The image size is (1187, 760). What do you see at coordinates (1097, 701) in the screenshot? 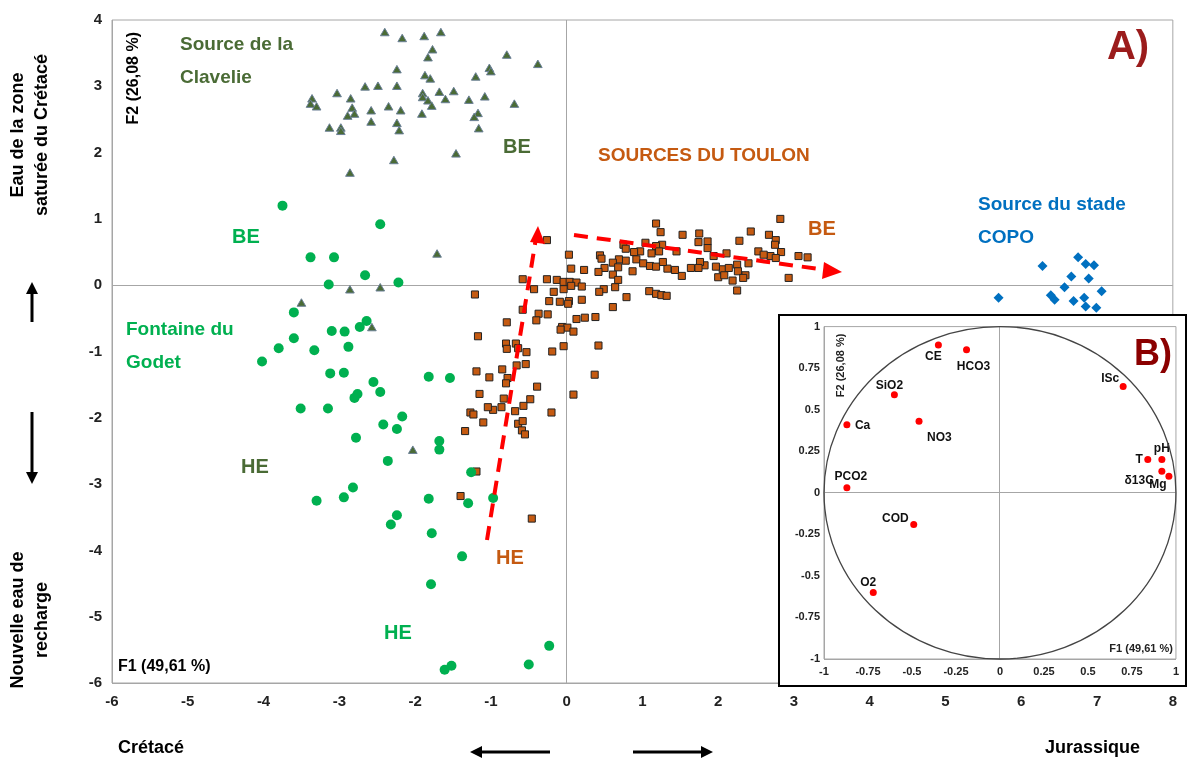
I see `x-tick-label: 7` at bounding box center [1097, 701].